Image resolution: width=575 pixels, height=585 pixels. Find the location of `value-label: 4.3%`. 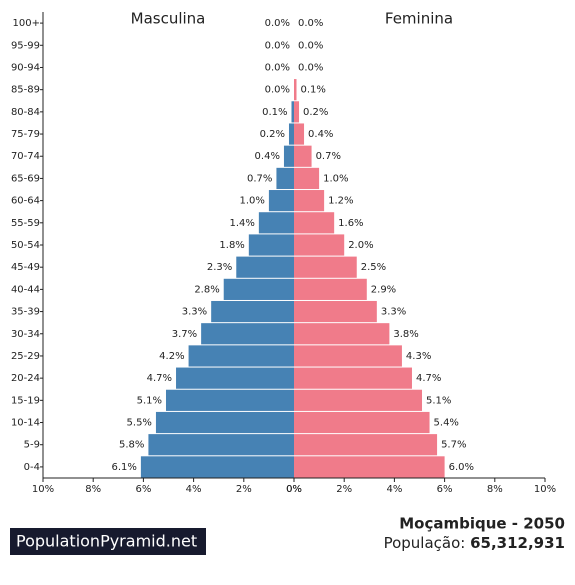

value-label: 4.3% is located at coordinates (418, 356).